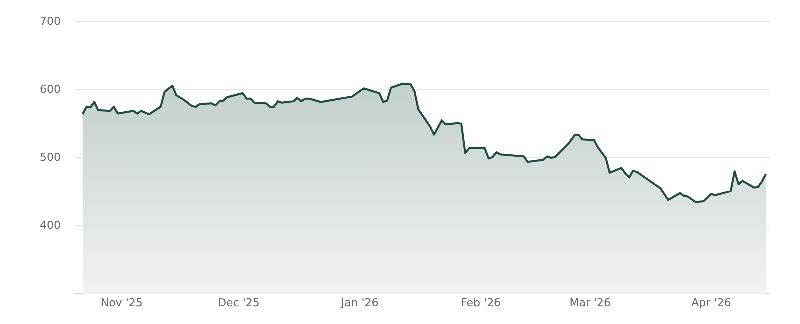 Image resolution: width=800 pixels, height=324 pixels. What do you see at coordinates (50, 21) in the screenshot?
I see `y-tick-label: 700` at bounding box center [50, 21].